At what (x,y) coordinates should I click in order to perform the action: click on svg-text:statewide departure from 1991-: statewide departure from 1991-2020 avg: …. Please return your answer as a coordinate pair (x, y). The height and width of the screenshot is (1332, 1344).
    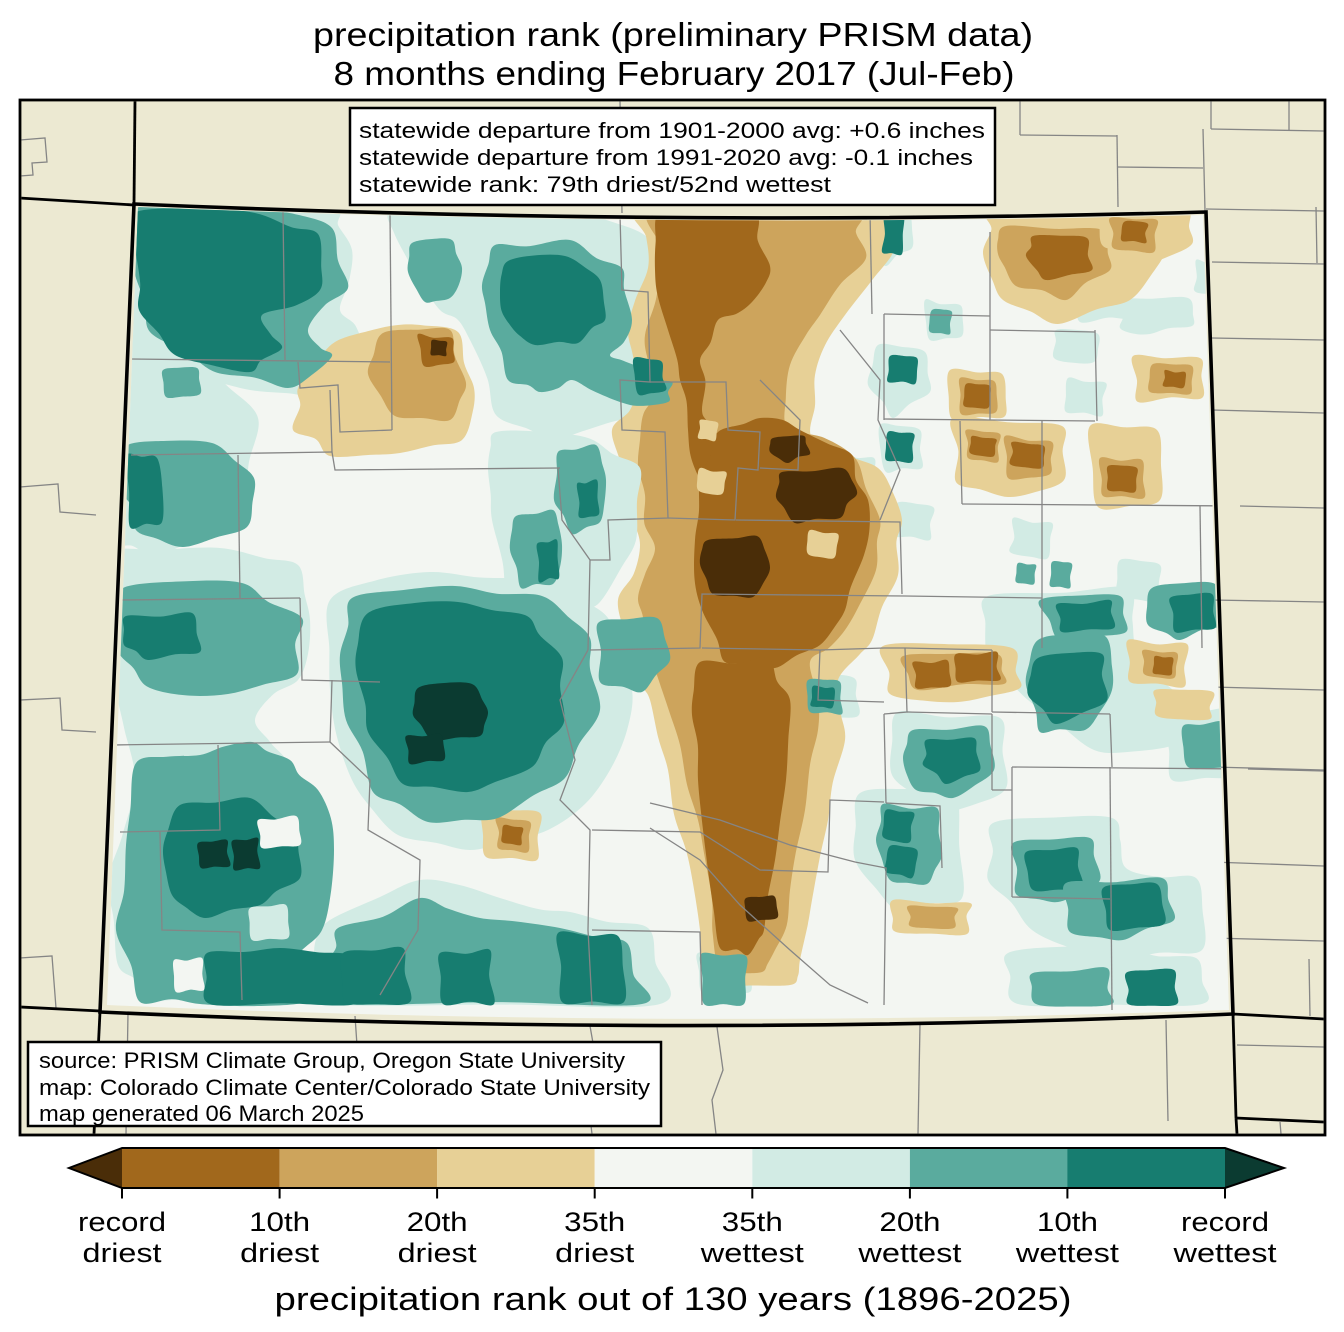
    Looking at the image, I should click on (666, 157).